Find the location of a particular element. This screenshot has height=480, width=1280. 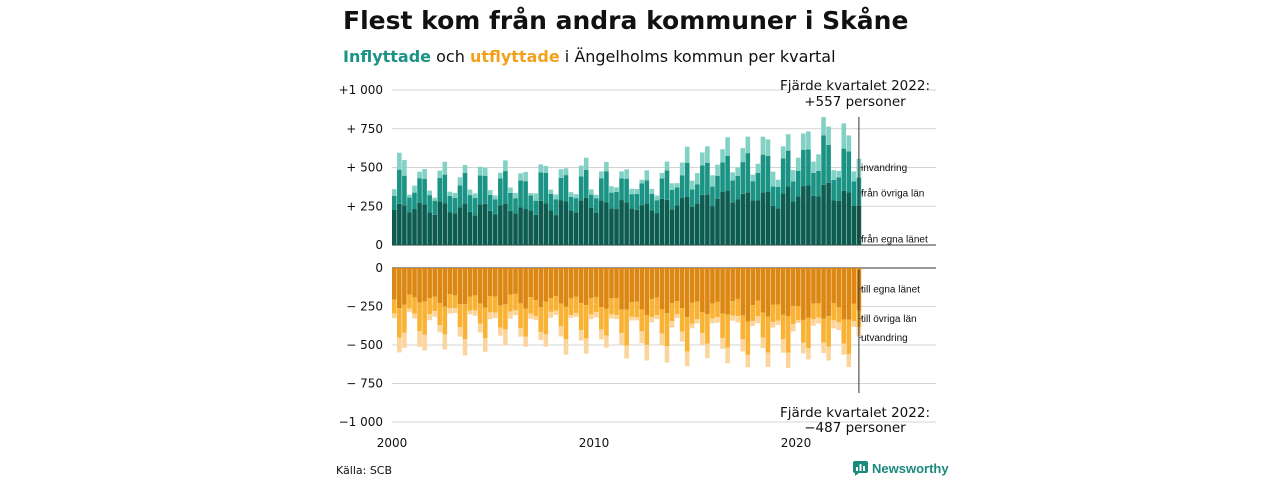

series-label: från övriga län is located at coordinates (892, 194).